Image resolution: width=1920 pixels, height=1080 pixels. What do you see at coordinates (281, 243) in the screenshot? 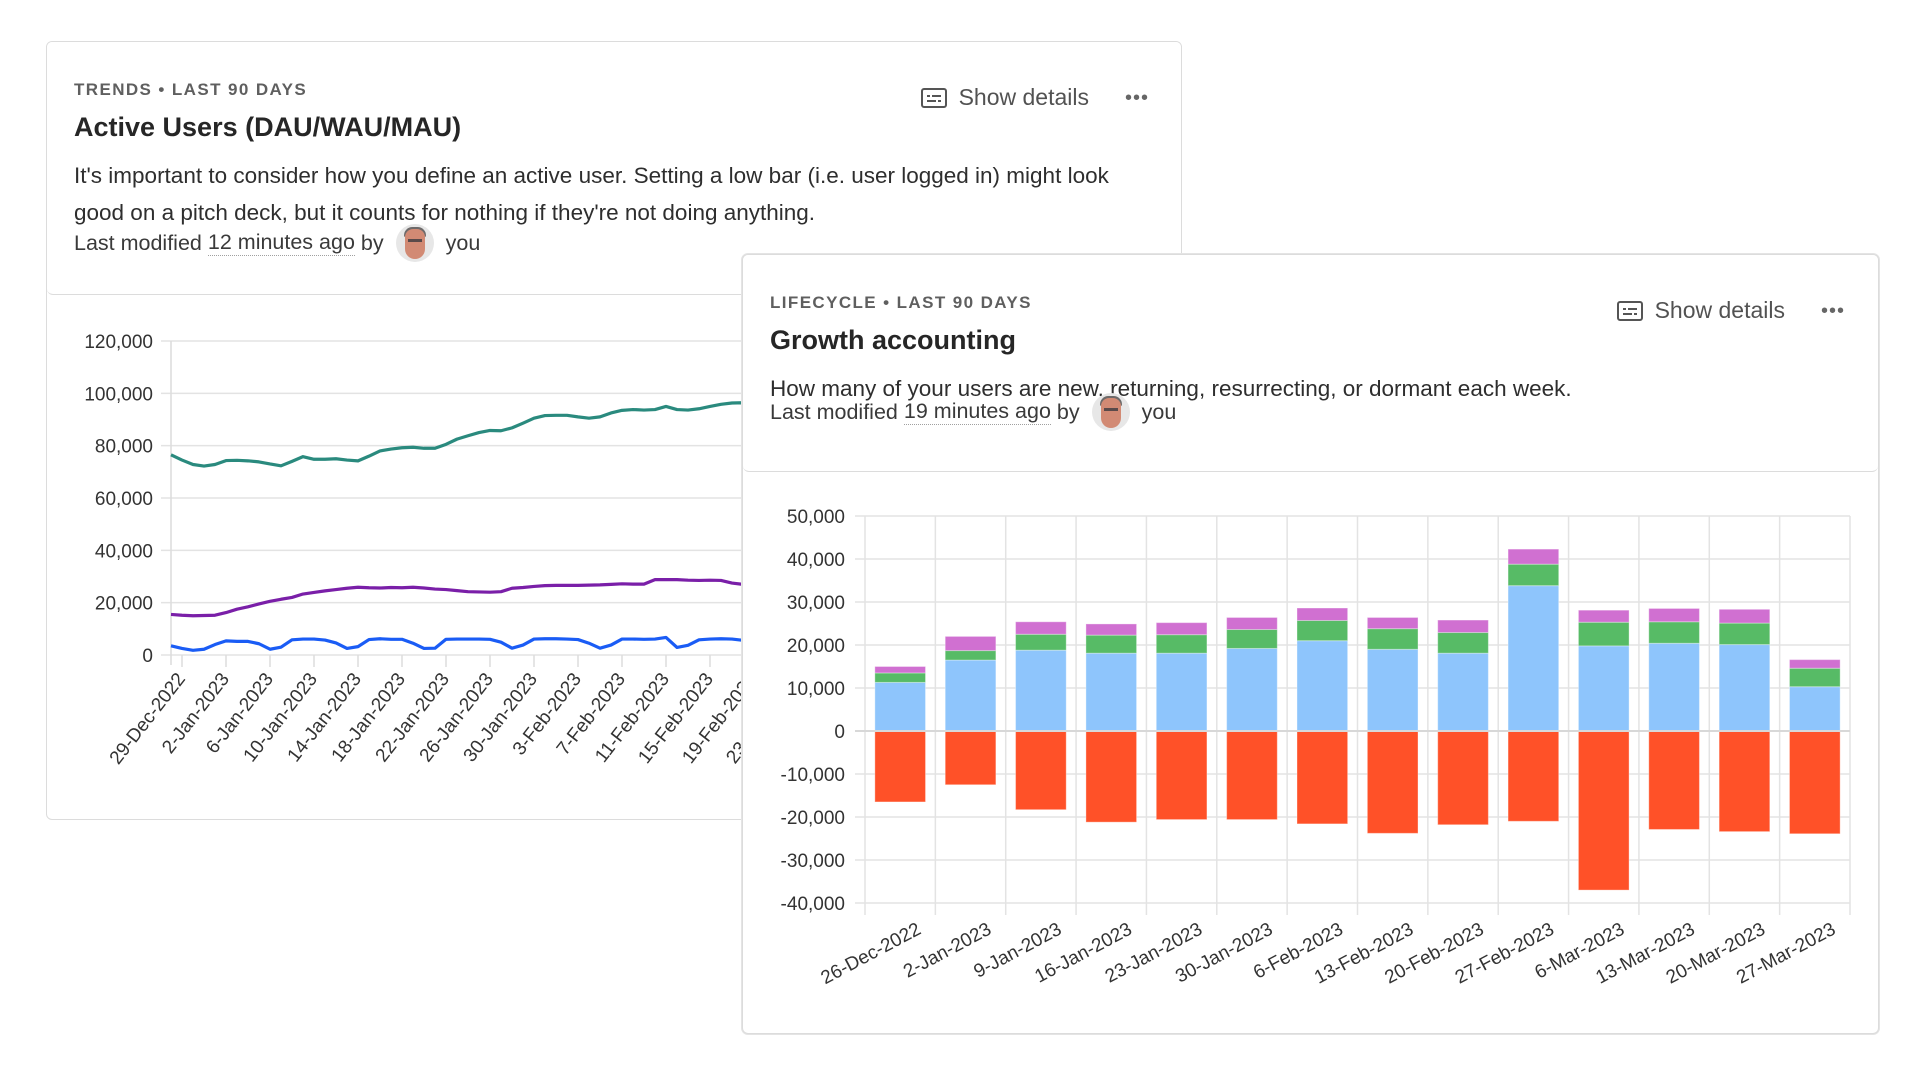
I see `last-modified-time: 12 minutes ago` at bounding box center [281, 243].